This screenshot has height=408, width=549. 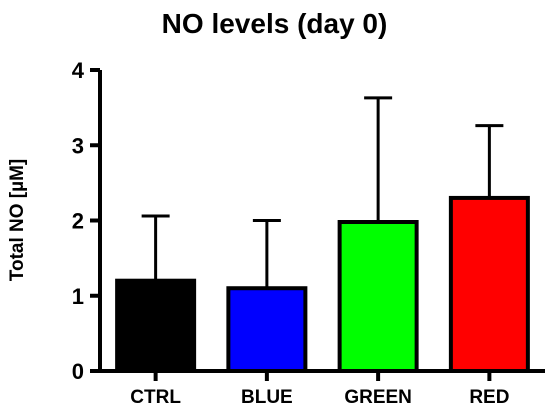 What do you see at coordinates (156, 326) in the screenshot?
I see `bar-ctrl` at bounding box center [156, 326].